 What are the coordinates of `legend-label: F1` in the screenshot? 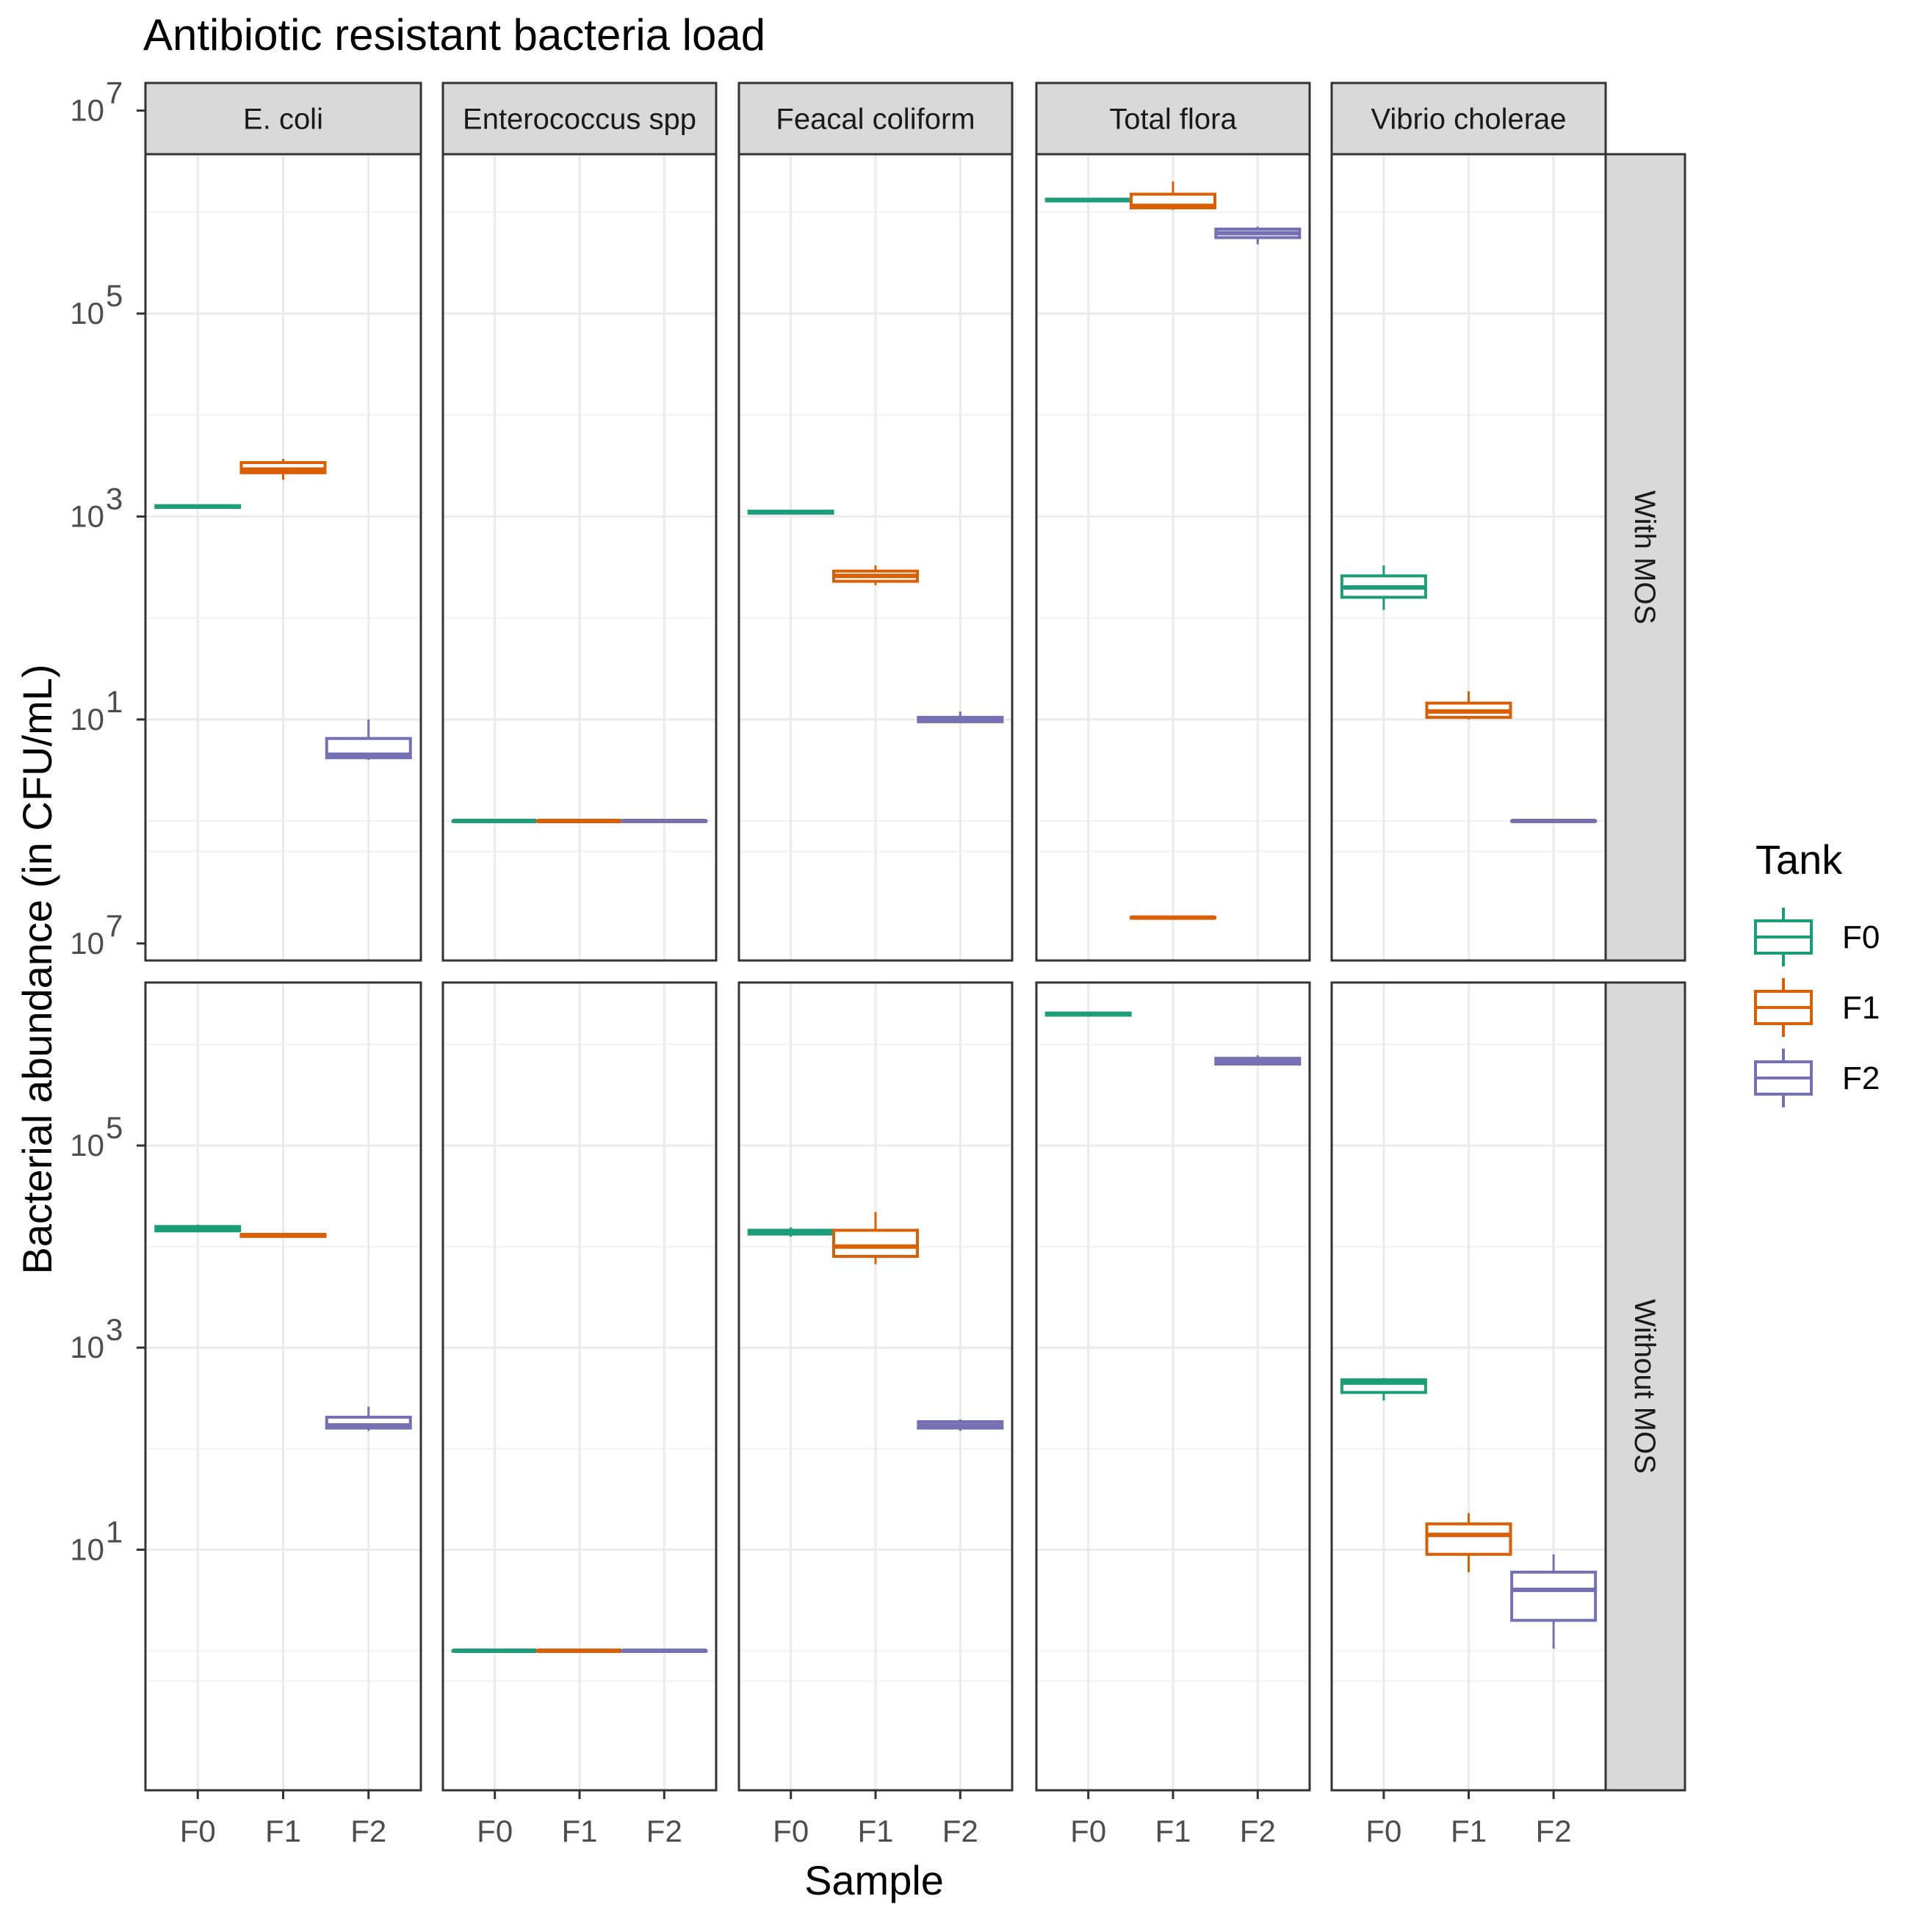 It's located at (1861, 1008).